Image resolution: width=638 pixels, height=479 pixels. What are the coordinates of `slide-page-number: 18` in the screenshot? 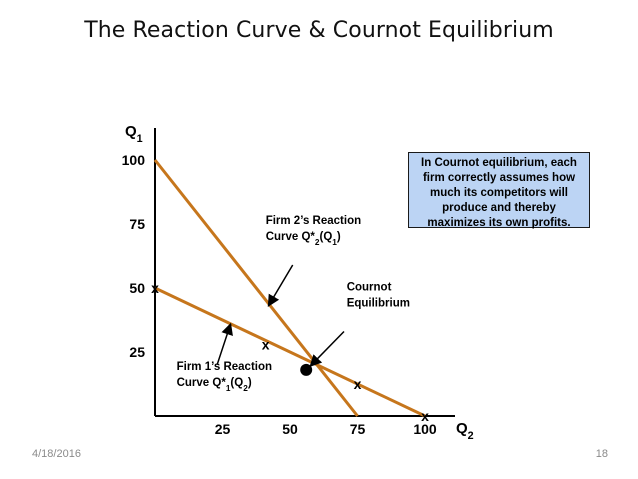 It's located at (601, 454).